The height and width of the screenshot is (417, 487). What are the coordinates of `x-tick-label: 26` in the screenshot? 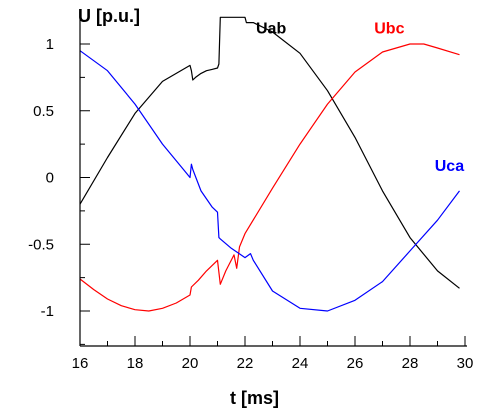 It's located at (355, 363).